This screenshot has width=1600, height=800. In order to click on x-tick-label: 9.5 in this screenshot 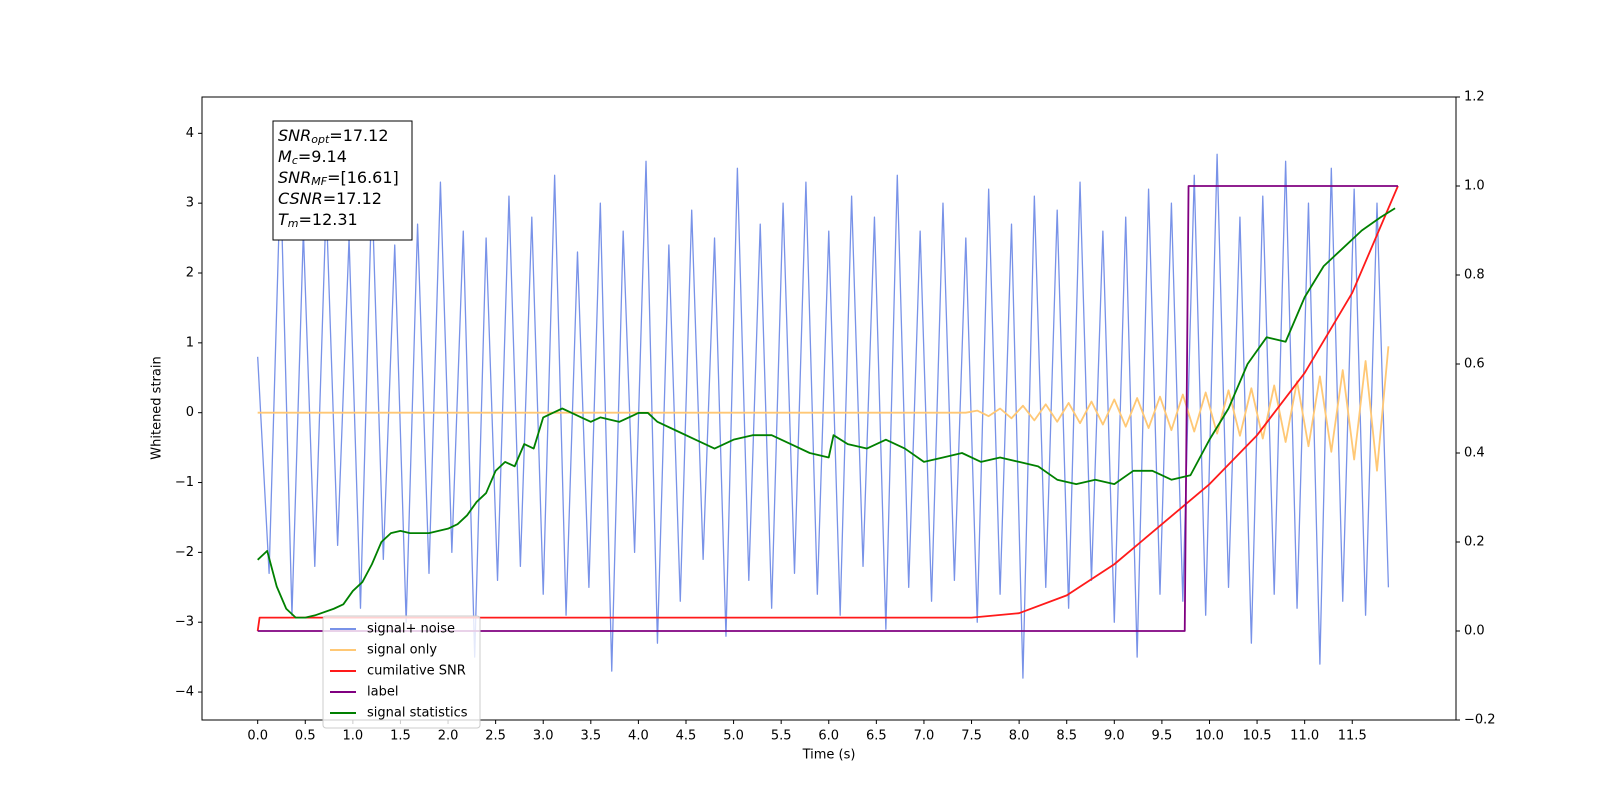, I will do `click(1162, 736)`.